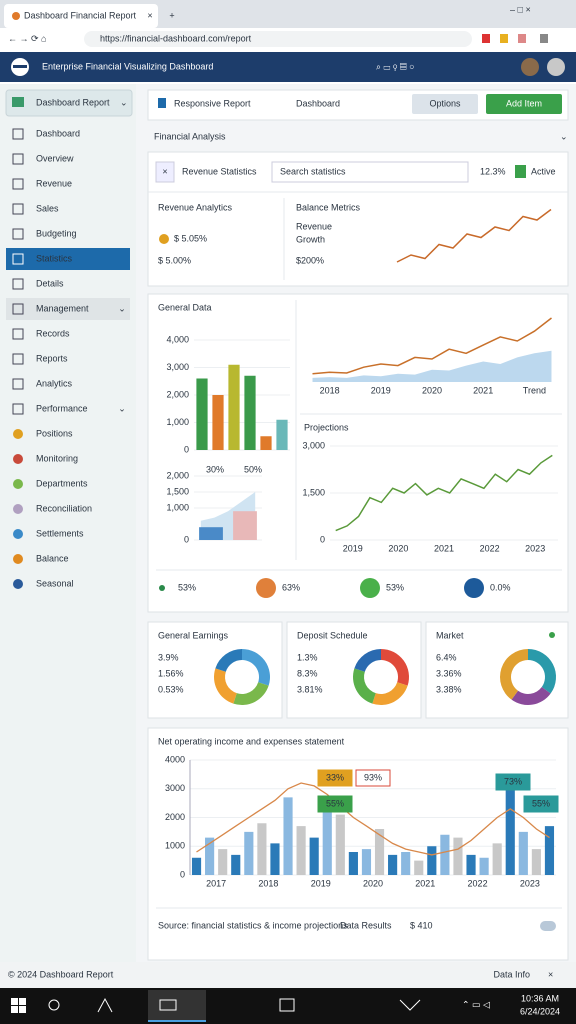 This screenshot has width=576, height=1024. Describe the element at coordinates (450, 635) in the screenshot. I see `chart-title: Market` at that location.